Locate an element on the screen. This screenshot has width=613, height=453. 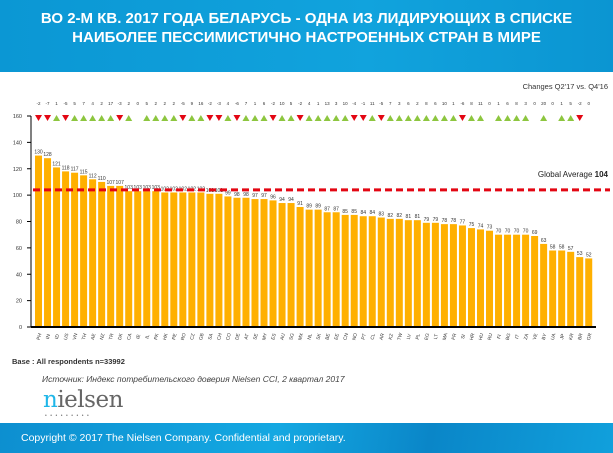
bar-KZ is located at coordinates (390, 272).